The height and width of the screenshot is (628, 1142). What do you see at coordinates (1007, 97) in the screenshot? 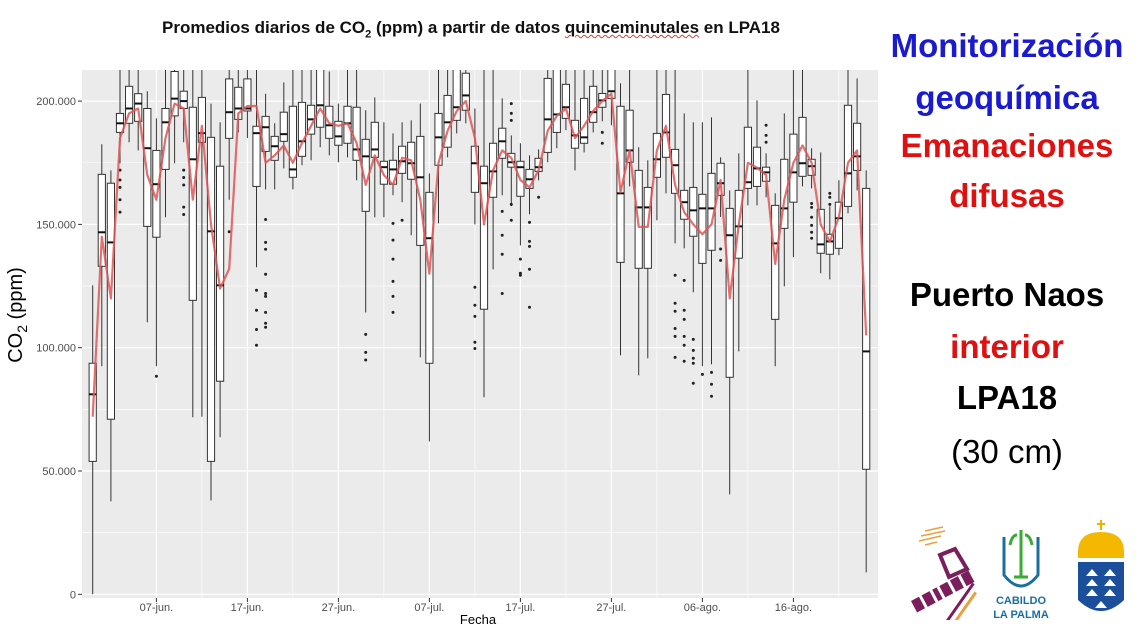
I see `side-title-geoquimica: geoquímica` at bounding box center [1007, 97].